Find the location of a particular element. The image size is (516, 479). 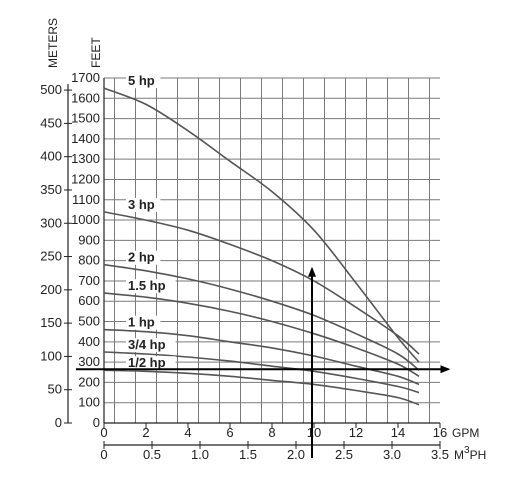

feet-tick-label: 100 is located at coordinates (89, 402).